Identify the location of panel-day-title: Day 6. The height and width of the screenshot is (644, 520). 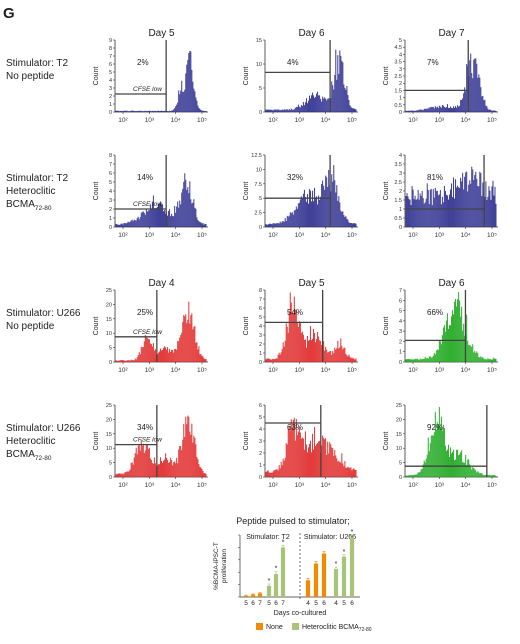
(451, 283).